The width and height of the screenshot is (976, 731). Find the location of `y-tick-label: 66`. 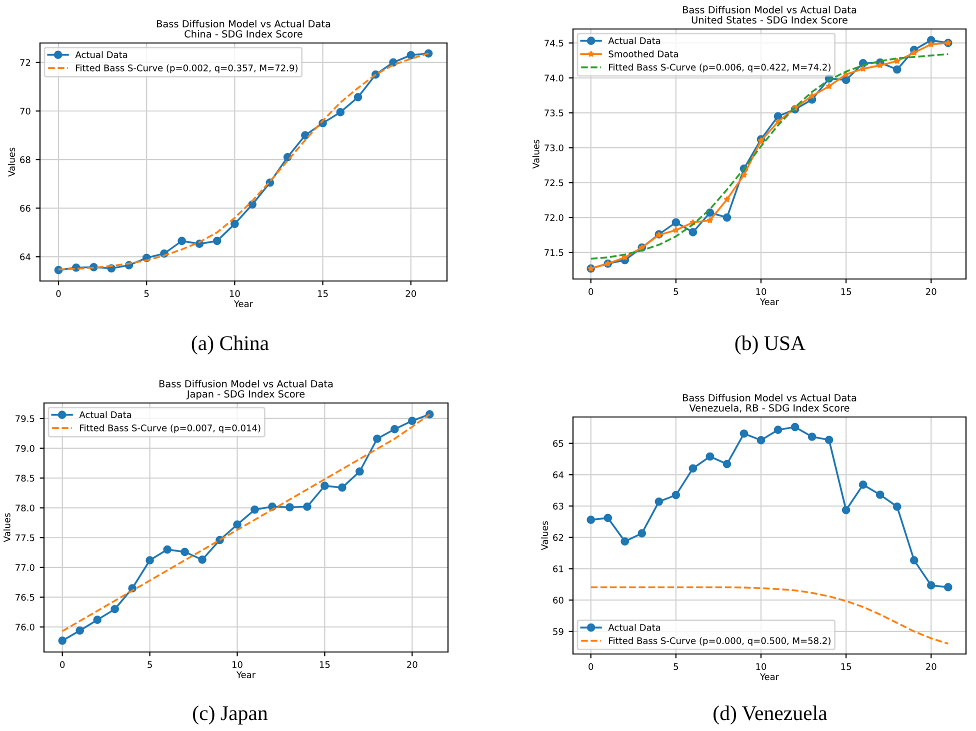

y-tick-label: 66 is located at coordinates (25, 208).